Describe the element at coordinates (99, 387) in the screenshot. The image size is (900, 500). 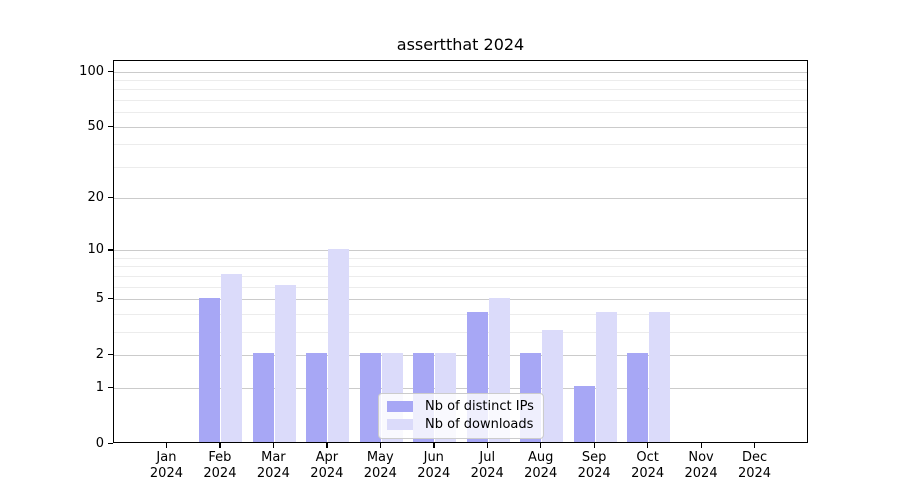
I see `y-tick-label-1: 1` at that location.